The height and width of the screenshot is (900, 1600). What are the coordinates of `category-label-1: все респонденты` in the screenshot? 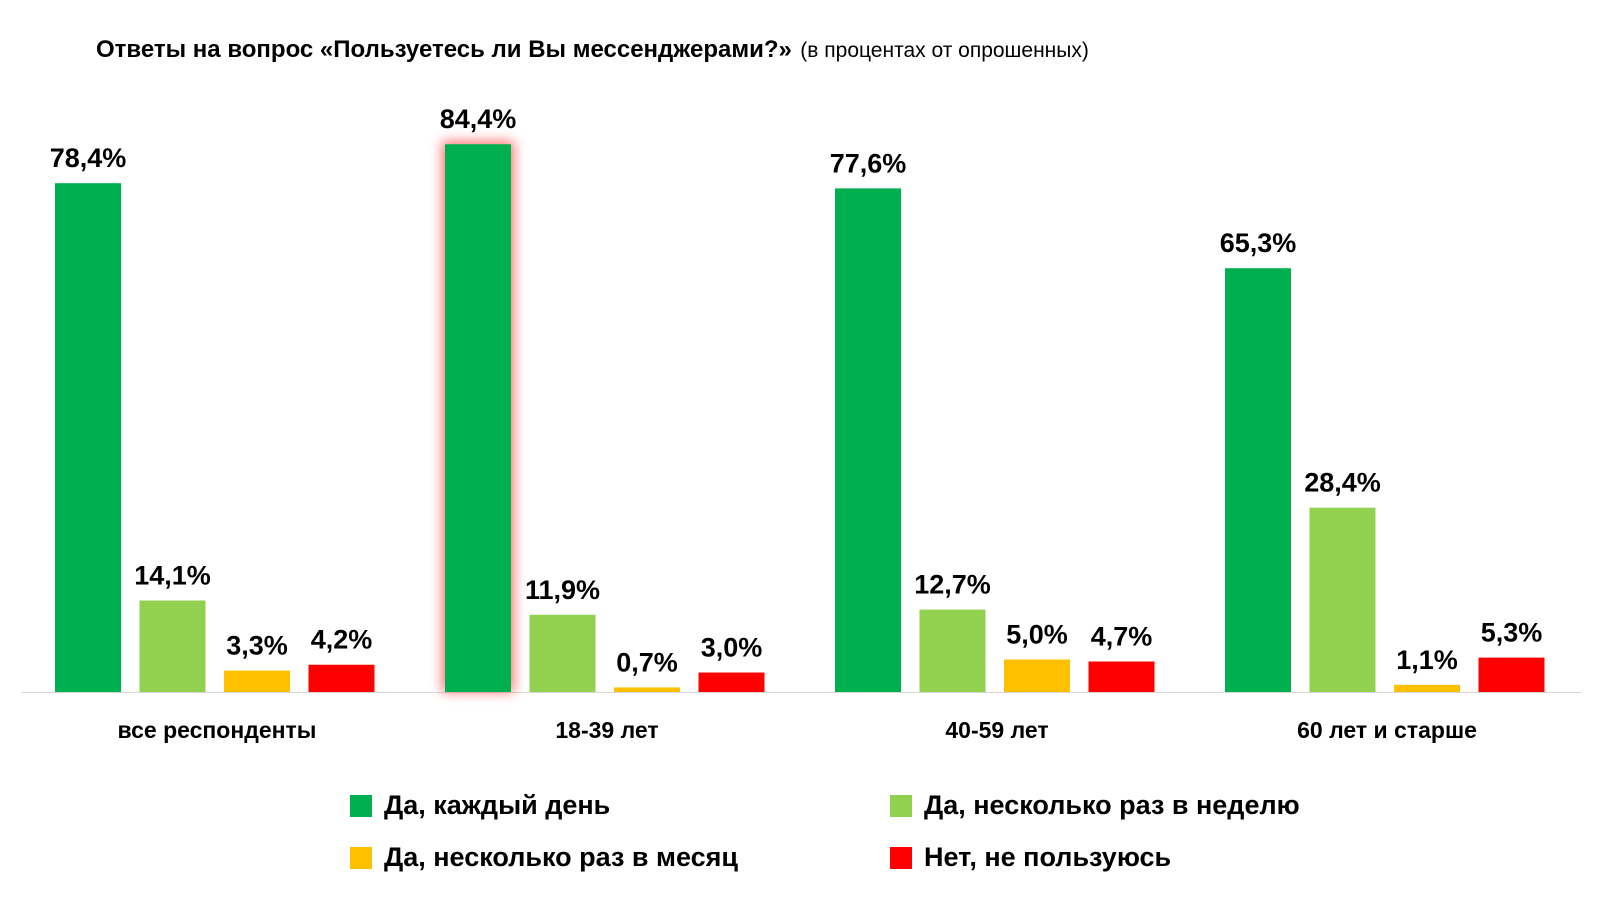 It's located at (217, 730).